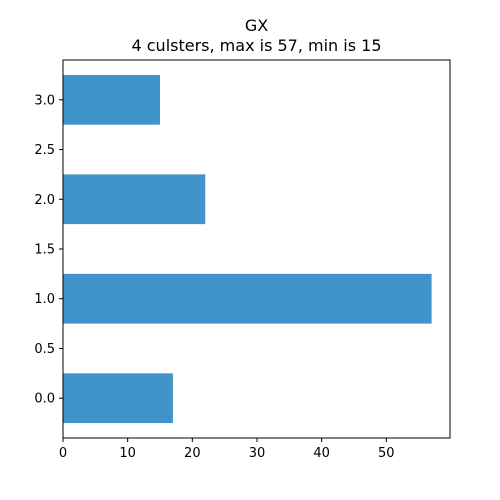 The height and width of the screenshot is (500, 500). Describe the element at coordinates (256, 25) in the screenshot. I see `chart-title: GX` at that location.